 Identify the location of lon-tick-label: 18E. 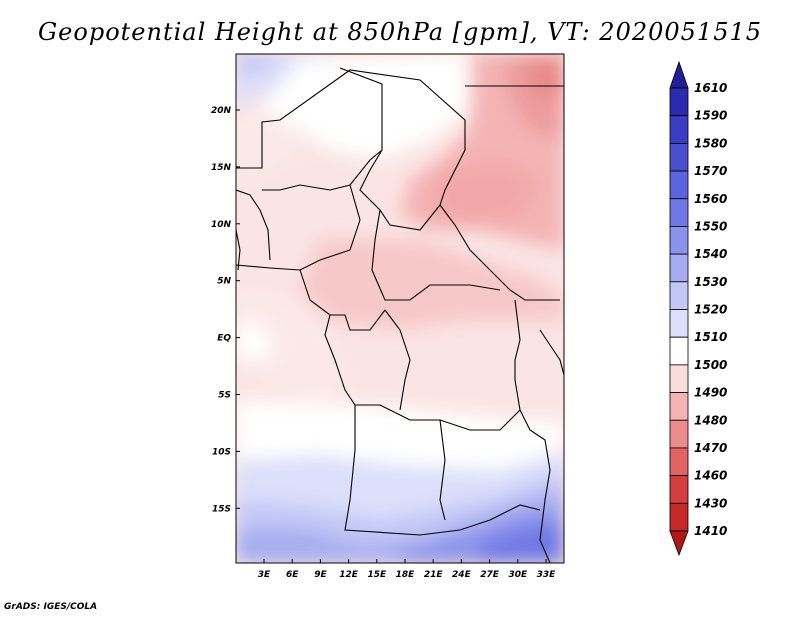
(406, 575).